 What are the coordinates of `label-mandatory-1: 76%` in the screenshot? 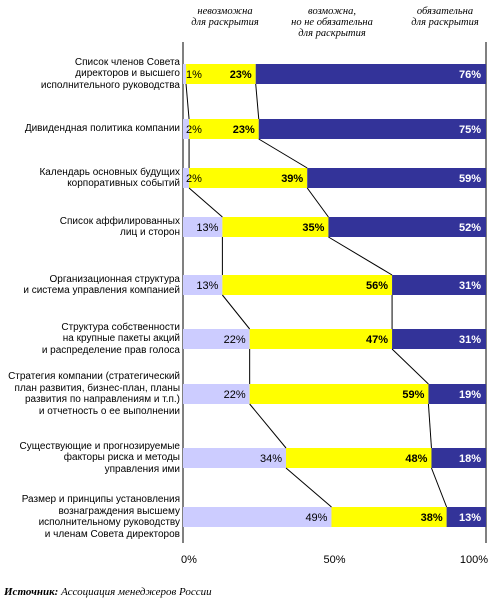 It's located at (470, 75).